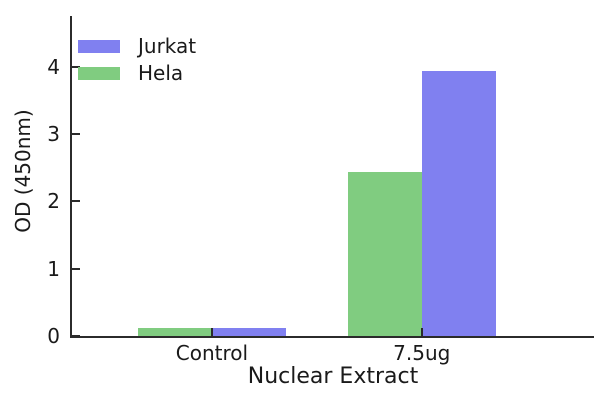 The height and width of the screenshot is (405, 608). I want to click on y-tick-label-3: 3, so click(53, 133).